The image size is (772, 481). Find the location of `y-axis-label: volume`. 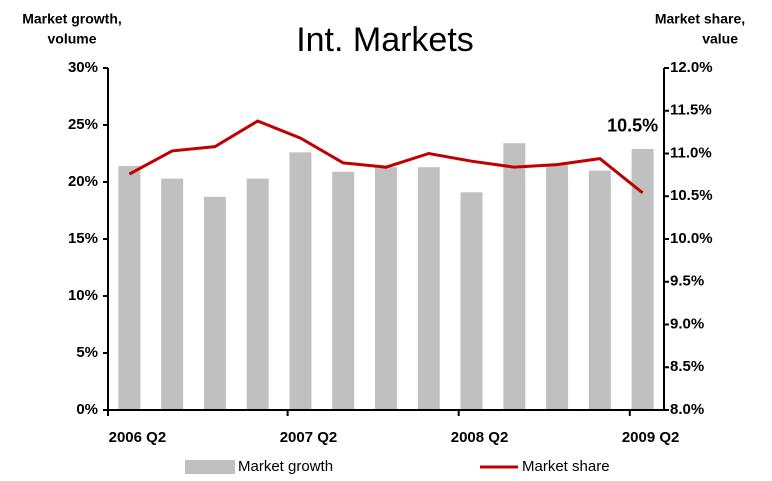

y-axis-label: volume is located at coordinates (71, 39).